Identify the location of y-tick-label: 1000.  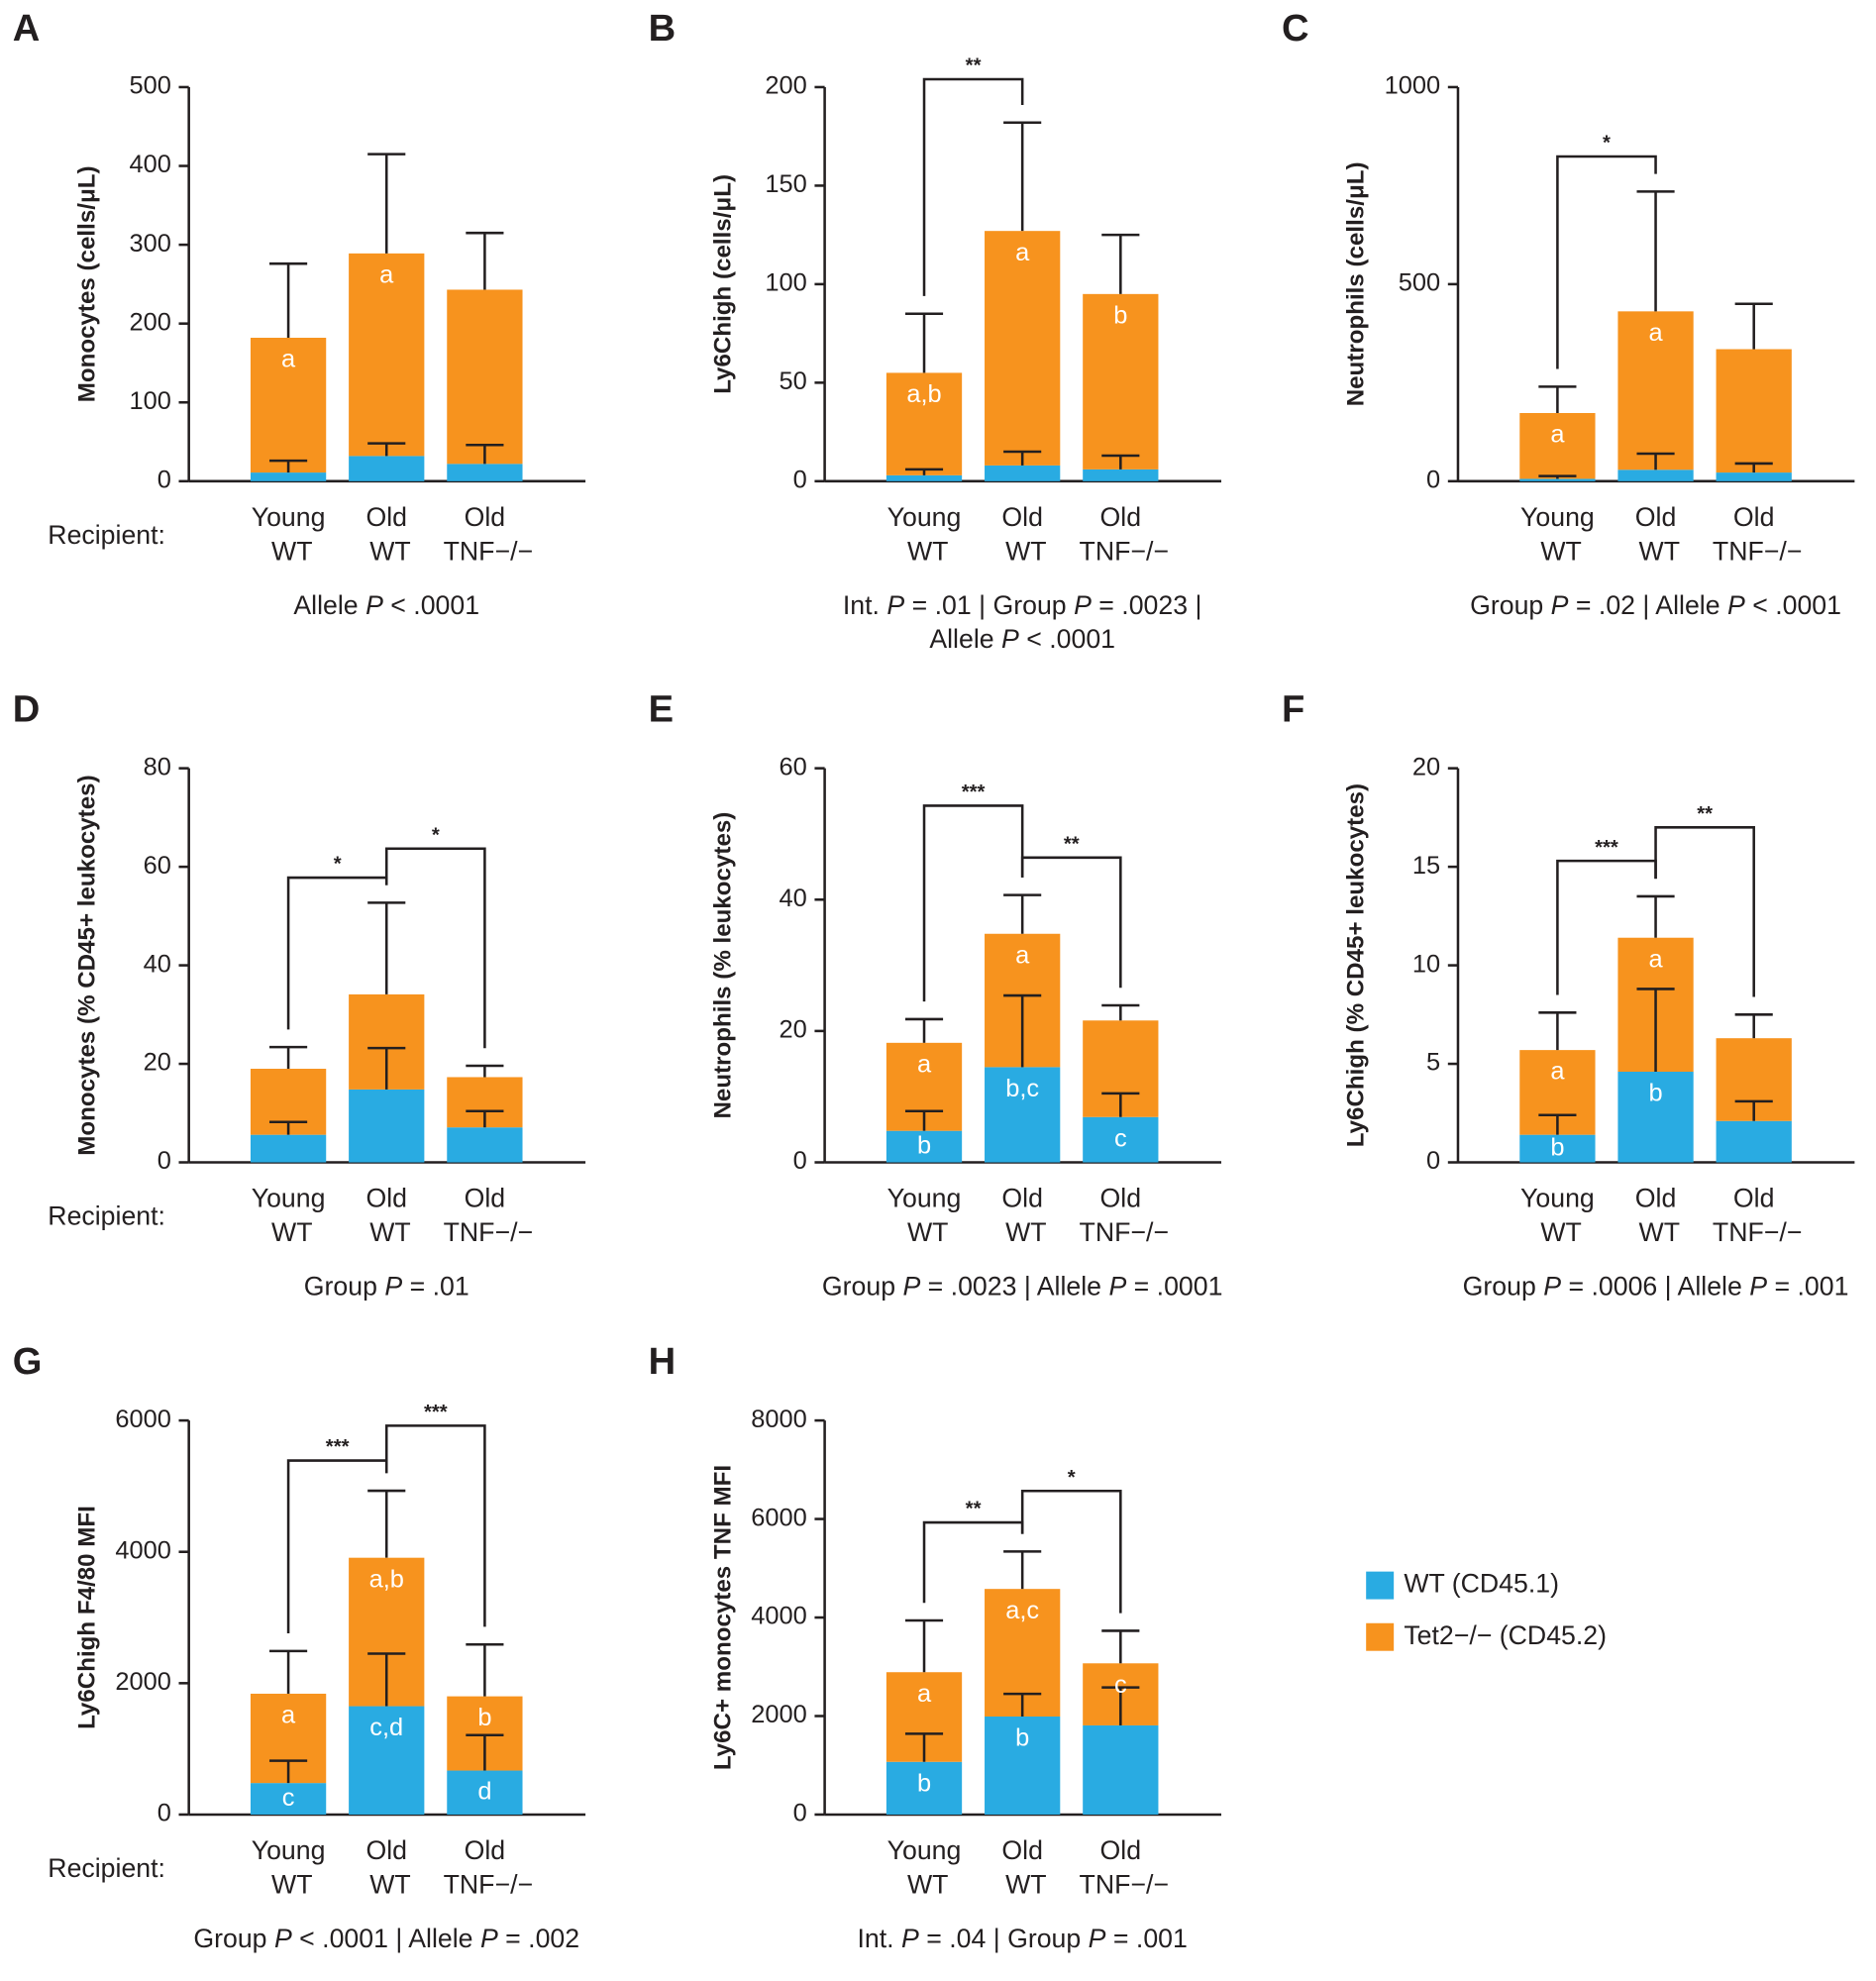
(1413, 86).